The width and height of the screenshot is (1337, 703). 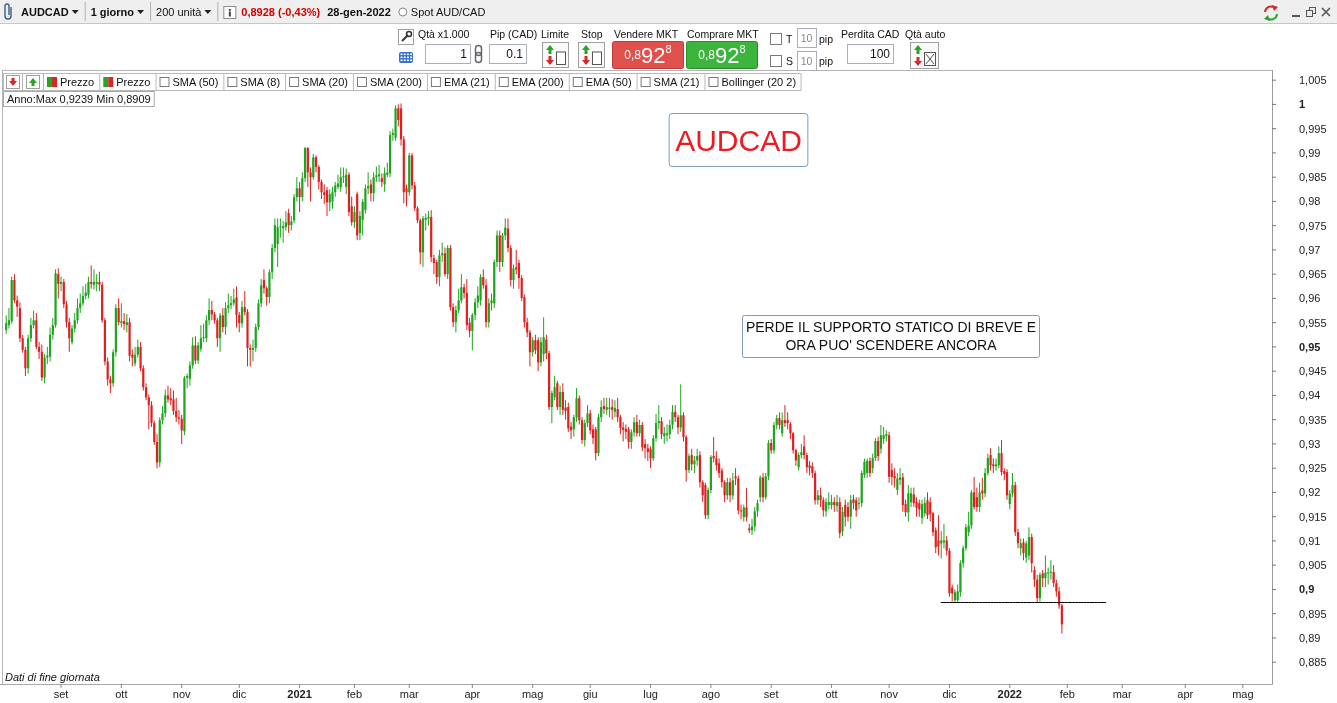 What do you see at coordinates (79, 99) in the screenshot?
I see `annotation: Anno:Max 0,9239 Min 0,8909` at bounding box center [79, 99].